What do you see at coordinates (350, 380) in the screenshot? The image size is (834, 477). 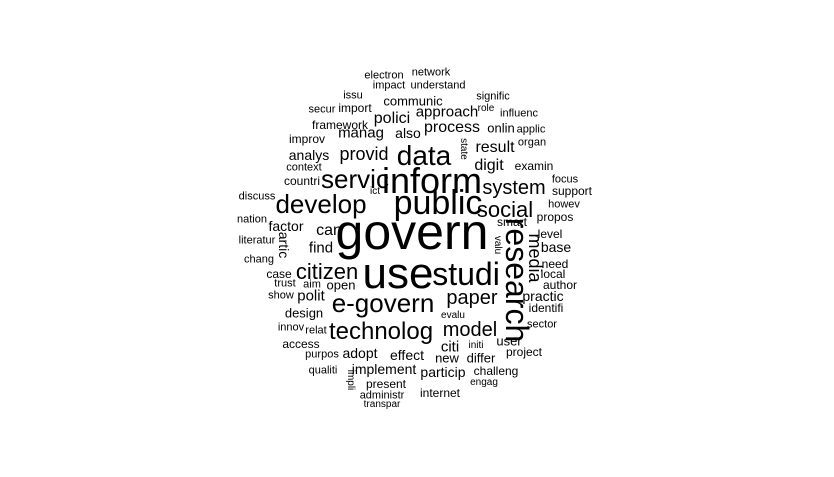 I see `word-impli: impli` at bounding box center [350, 380].